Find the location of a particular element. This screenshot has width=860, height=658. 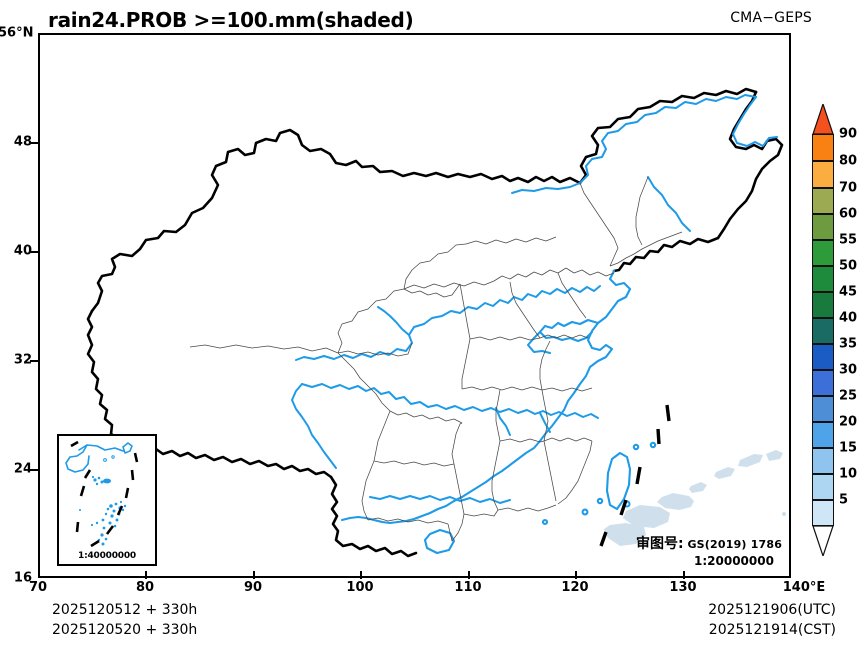

footer-right-line2: 2025121914(CST) is located at coordinates (772, 630).